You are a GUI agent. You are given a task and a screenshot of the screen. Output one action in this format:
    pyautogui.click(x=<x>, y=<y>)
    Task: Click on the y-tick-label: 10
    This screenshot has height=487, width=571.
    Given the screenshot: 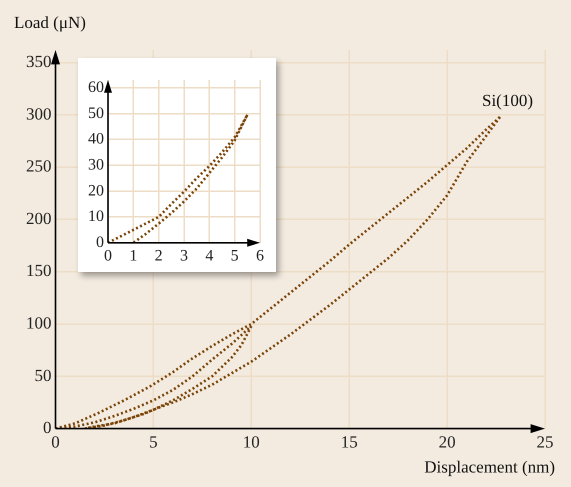 What is the action you would take?
    pyautogui.click(x=96, y=217)
    